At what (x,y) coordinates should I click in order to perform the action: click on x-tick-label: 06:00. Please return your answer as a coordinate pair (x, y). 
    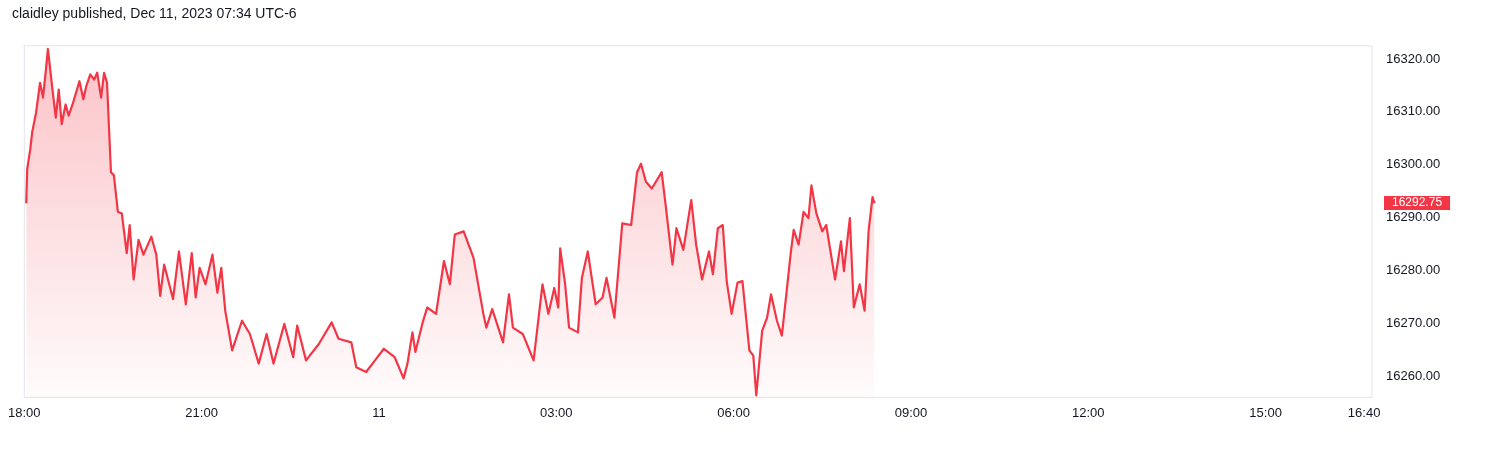
    Looking at the image, I should click on (733, 412).